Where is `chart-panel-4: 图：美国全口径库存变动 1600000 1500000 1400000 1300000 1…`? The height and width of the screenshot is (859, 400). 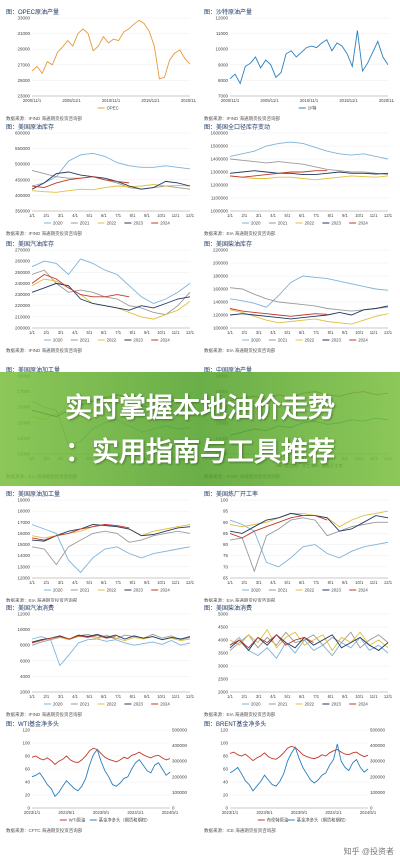
chart-panel-4: 图：美国全口径库存变动 1600000 1500000 1400000 1300000 1… is located at coordinates (299, 179).